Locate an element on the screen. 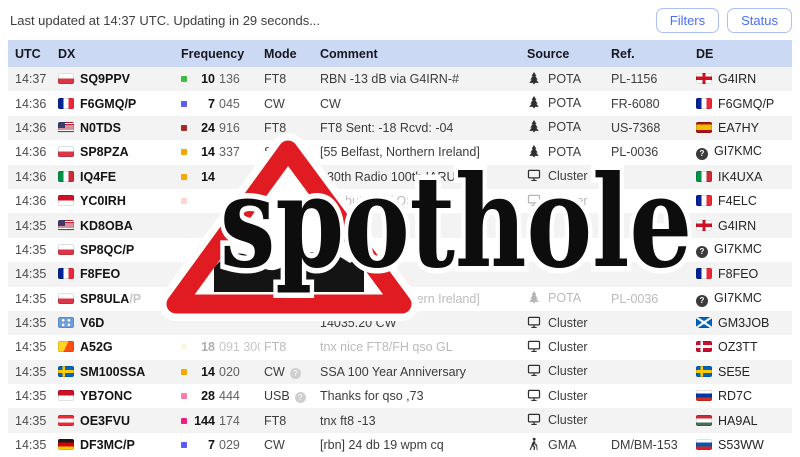  status-button: Status is located at coordinates (759, 20).